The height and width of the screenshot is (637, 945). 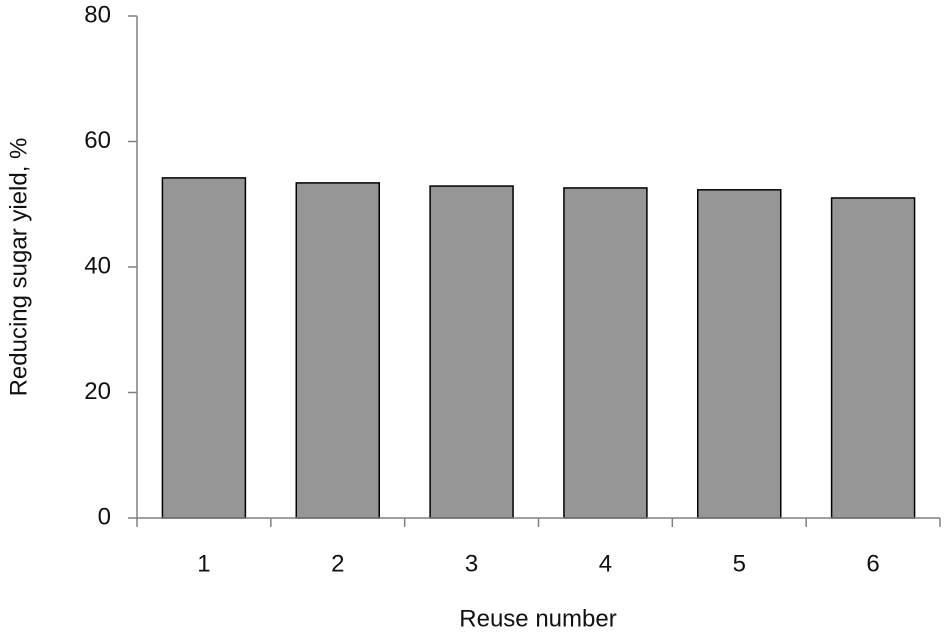 What do you see at coordinates (104, 516) in the screenshot?
I see `y-tick-label: 0` at bounding box center [104, 516].